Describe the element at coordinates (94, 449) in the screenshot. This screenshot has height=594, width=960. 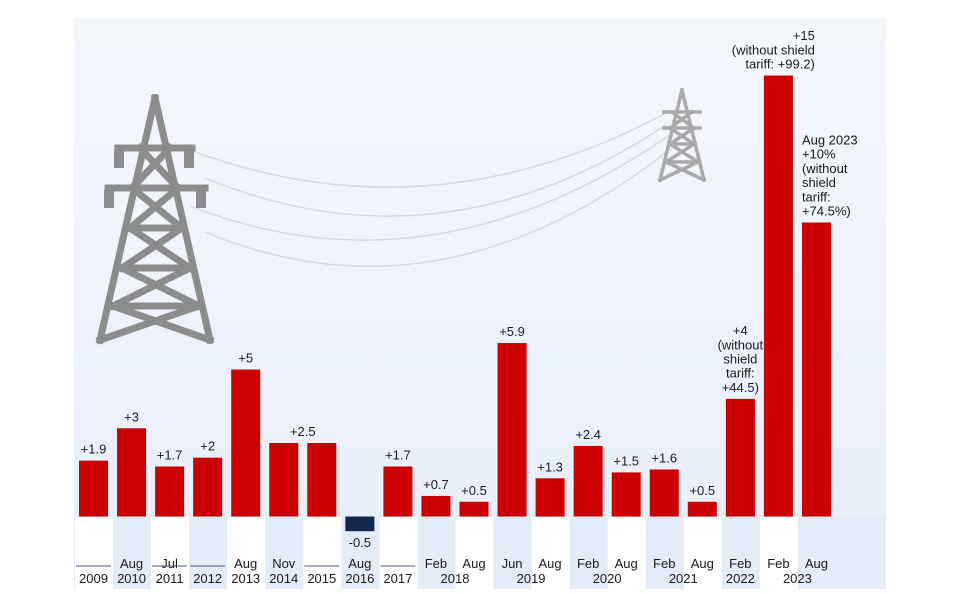
I see `value-label: +1.9` at that location.